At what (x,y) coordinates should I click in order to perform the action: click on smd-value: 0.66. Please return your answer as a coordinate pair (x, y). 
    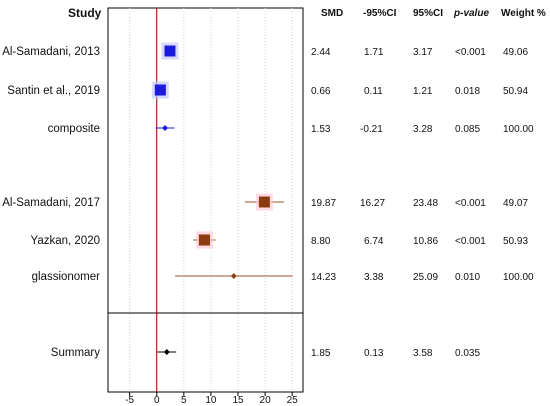
    Looking at the image, I should click on (321, 91).